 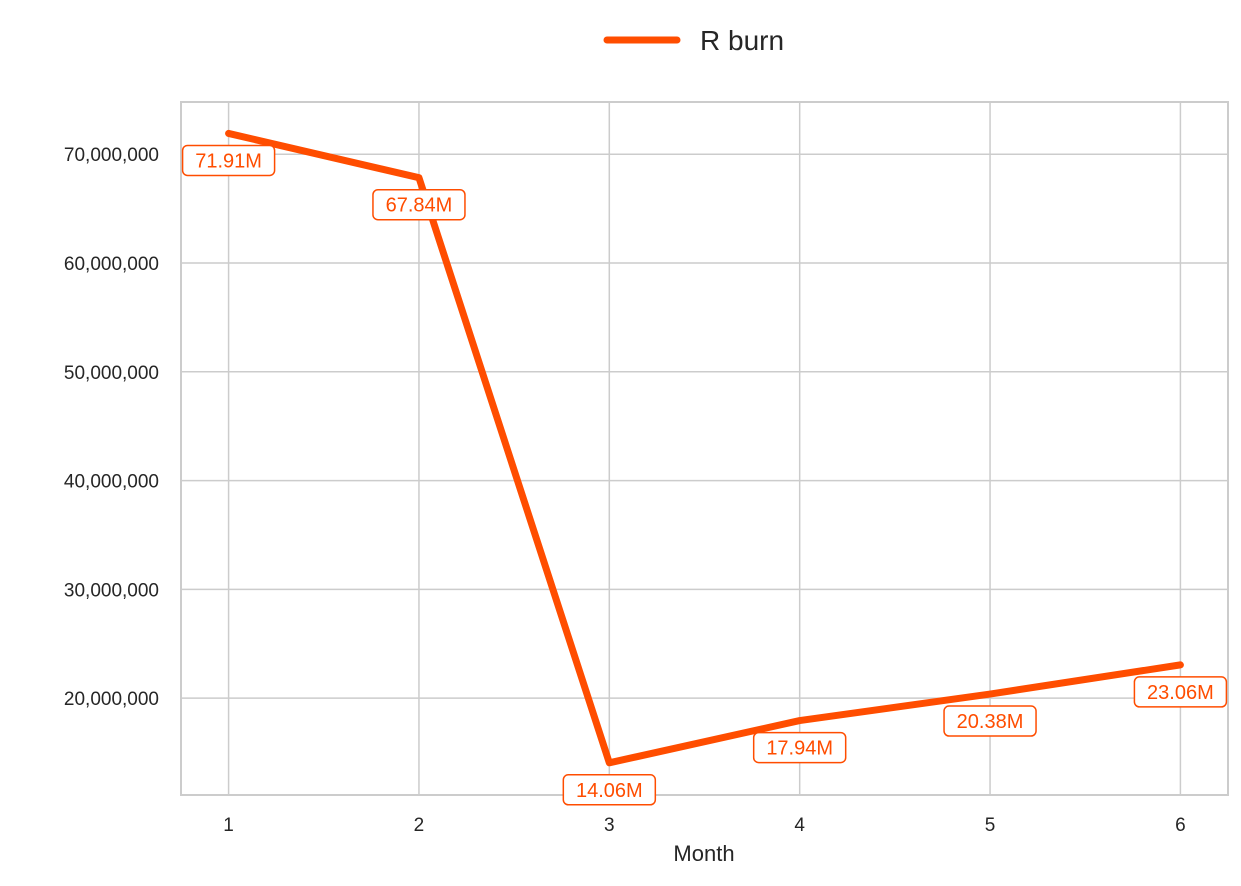 What do you see at coordinates (111, 590) in the screenshot?
I see `y-tick-label: 30,000,000` at bounding box center [111, 590].